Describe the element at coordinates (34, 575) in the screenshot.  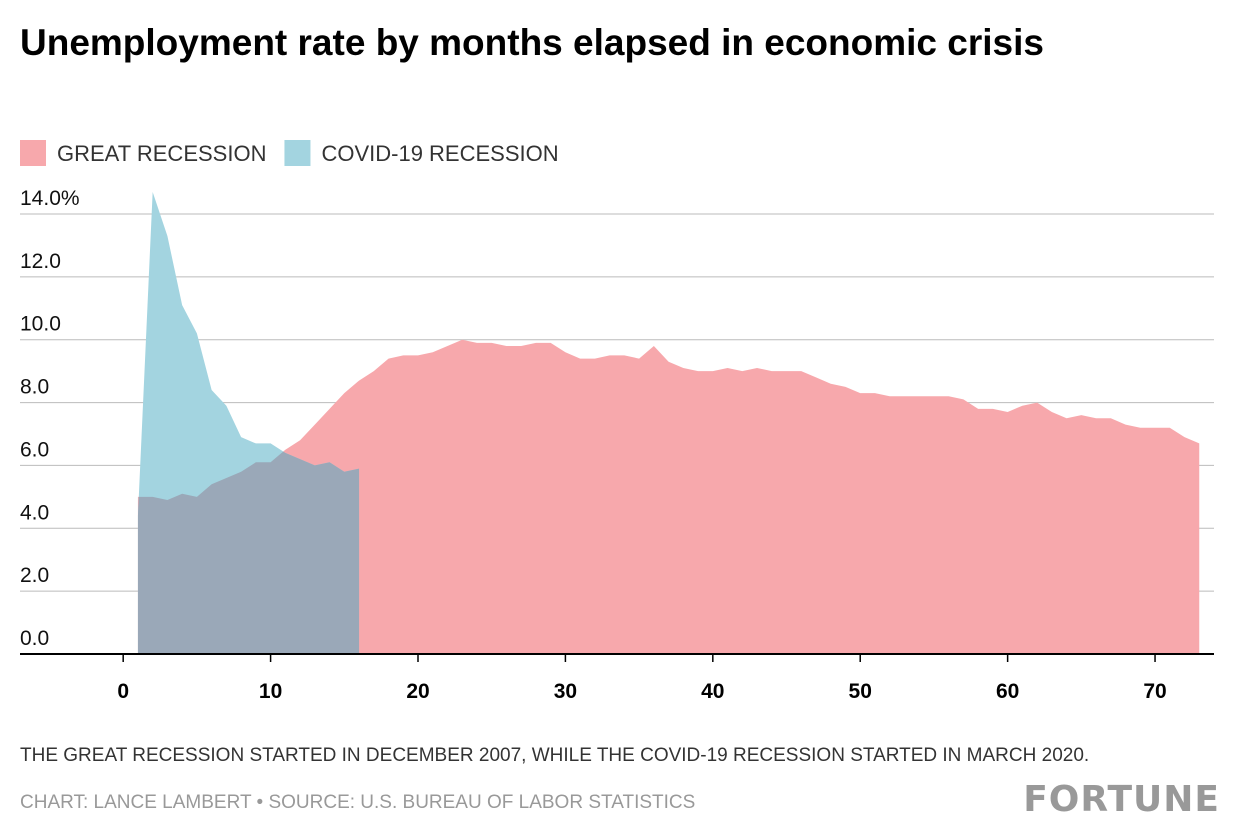
I see `y-tick-label: 2.0` at that location.